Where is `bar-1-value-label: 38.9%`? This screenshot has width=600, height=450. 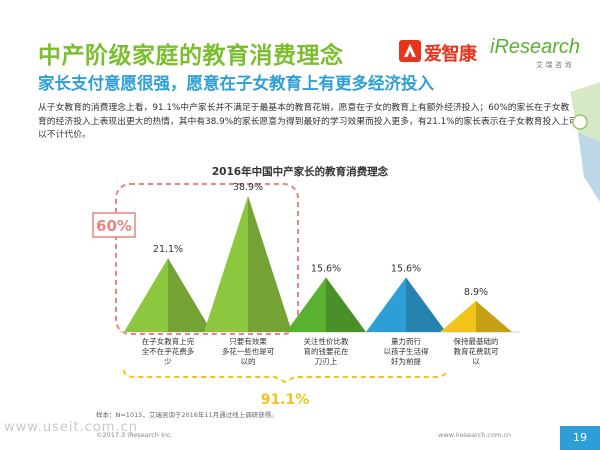
bar-1-value-label: 38.9% is located at coordinates (248, 187).